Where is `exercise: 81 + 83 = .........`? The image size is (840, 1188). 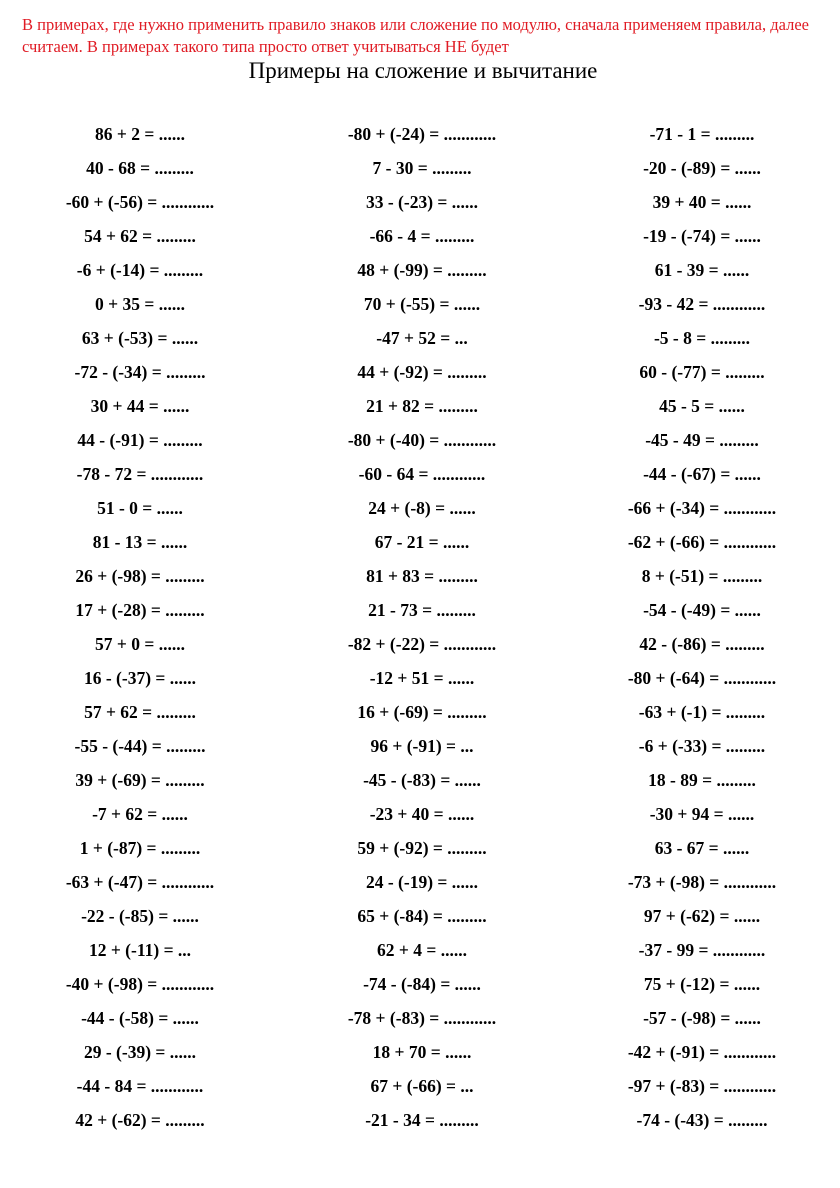 exercise: 81 + 83 = ......... is located at coordinates (422, 576).